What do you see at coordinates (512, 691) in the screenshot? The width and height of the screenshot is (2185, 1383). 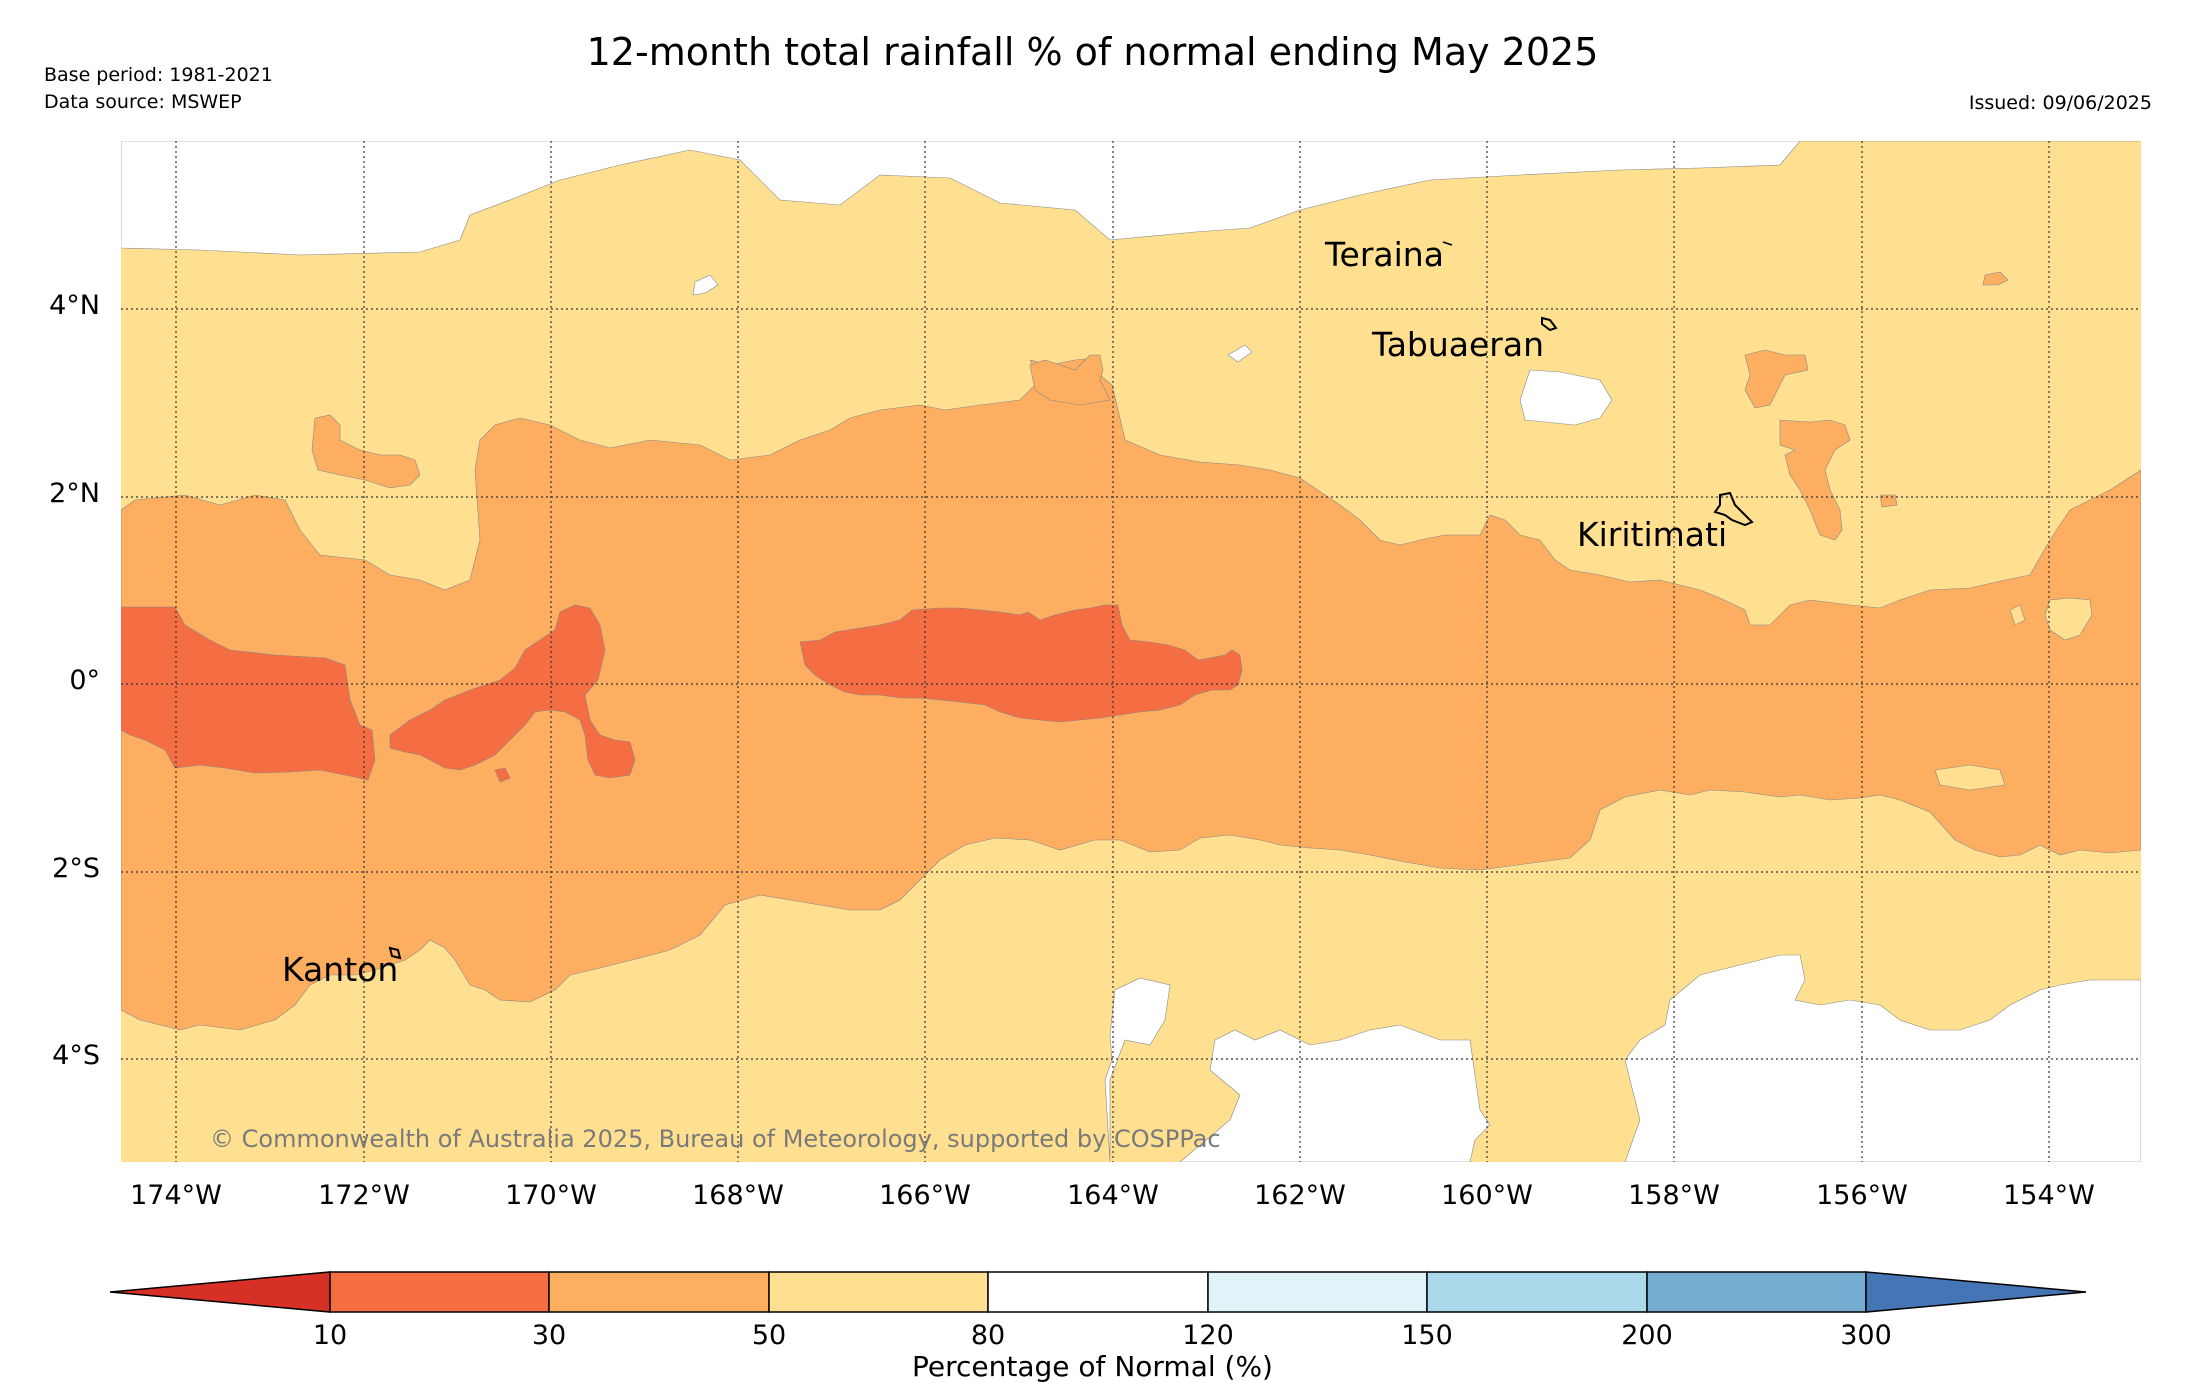 I see `region-10-30-west-central` at bounding box center [512, 691].